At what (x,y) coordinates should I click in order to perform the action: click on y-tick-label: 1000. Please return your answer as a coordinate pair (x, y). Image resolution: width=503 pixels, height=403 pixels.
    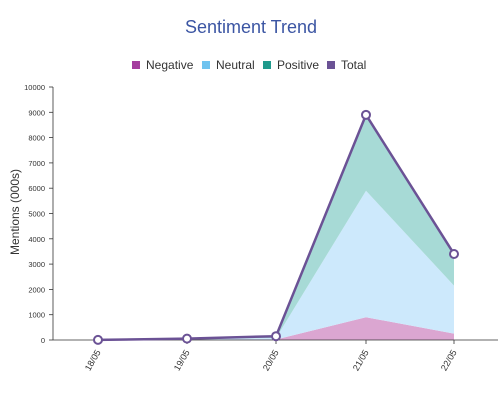
    Looking at the image, I should click on (36, 315).